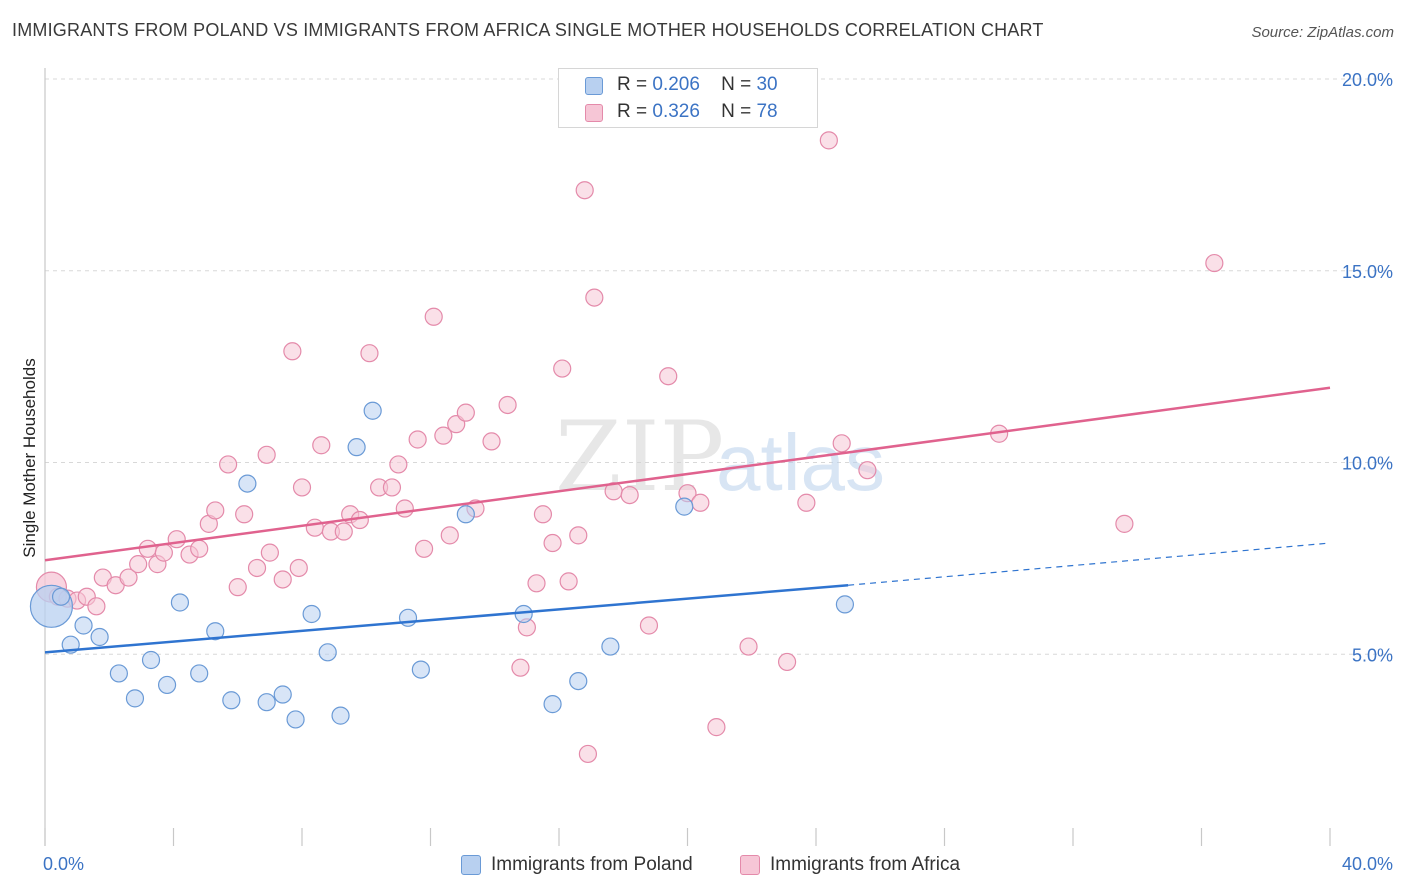  I want to click on n-label: N =, so click(736, 84).